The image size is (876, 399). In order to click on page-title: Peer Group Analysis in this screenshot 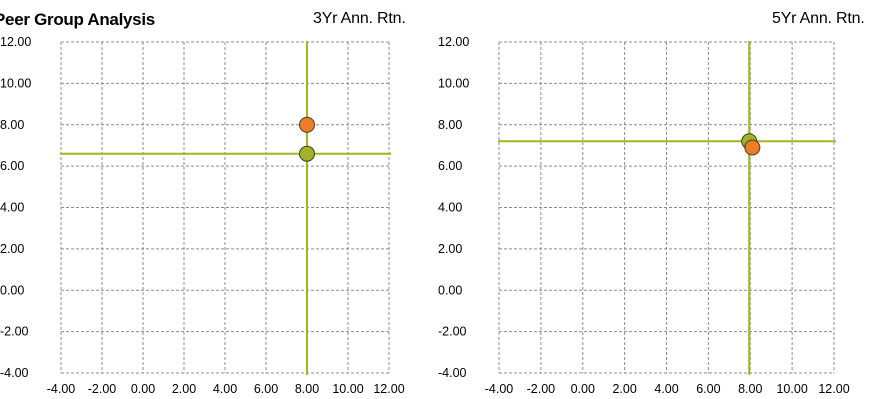, I will do `click(77, 19)`.